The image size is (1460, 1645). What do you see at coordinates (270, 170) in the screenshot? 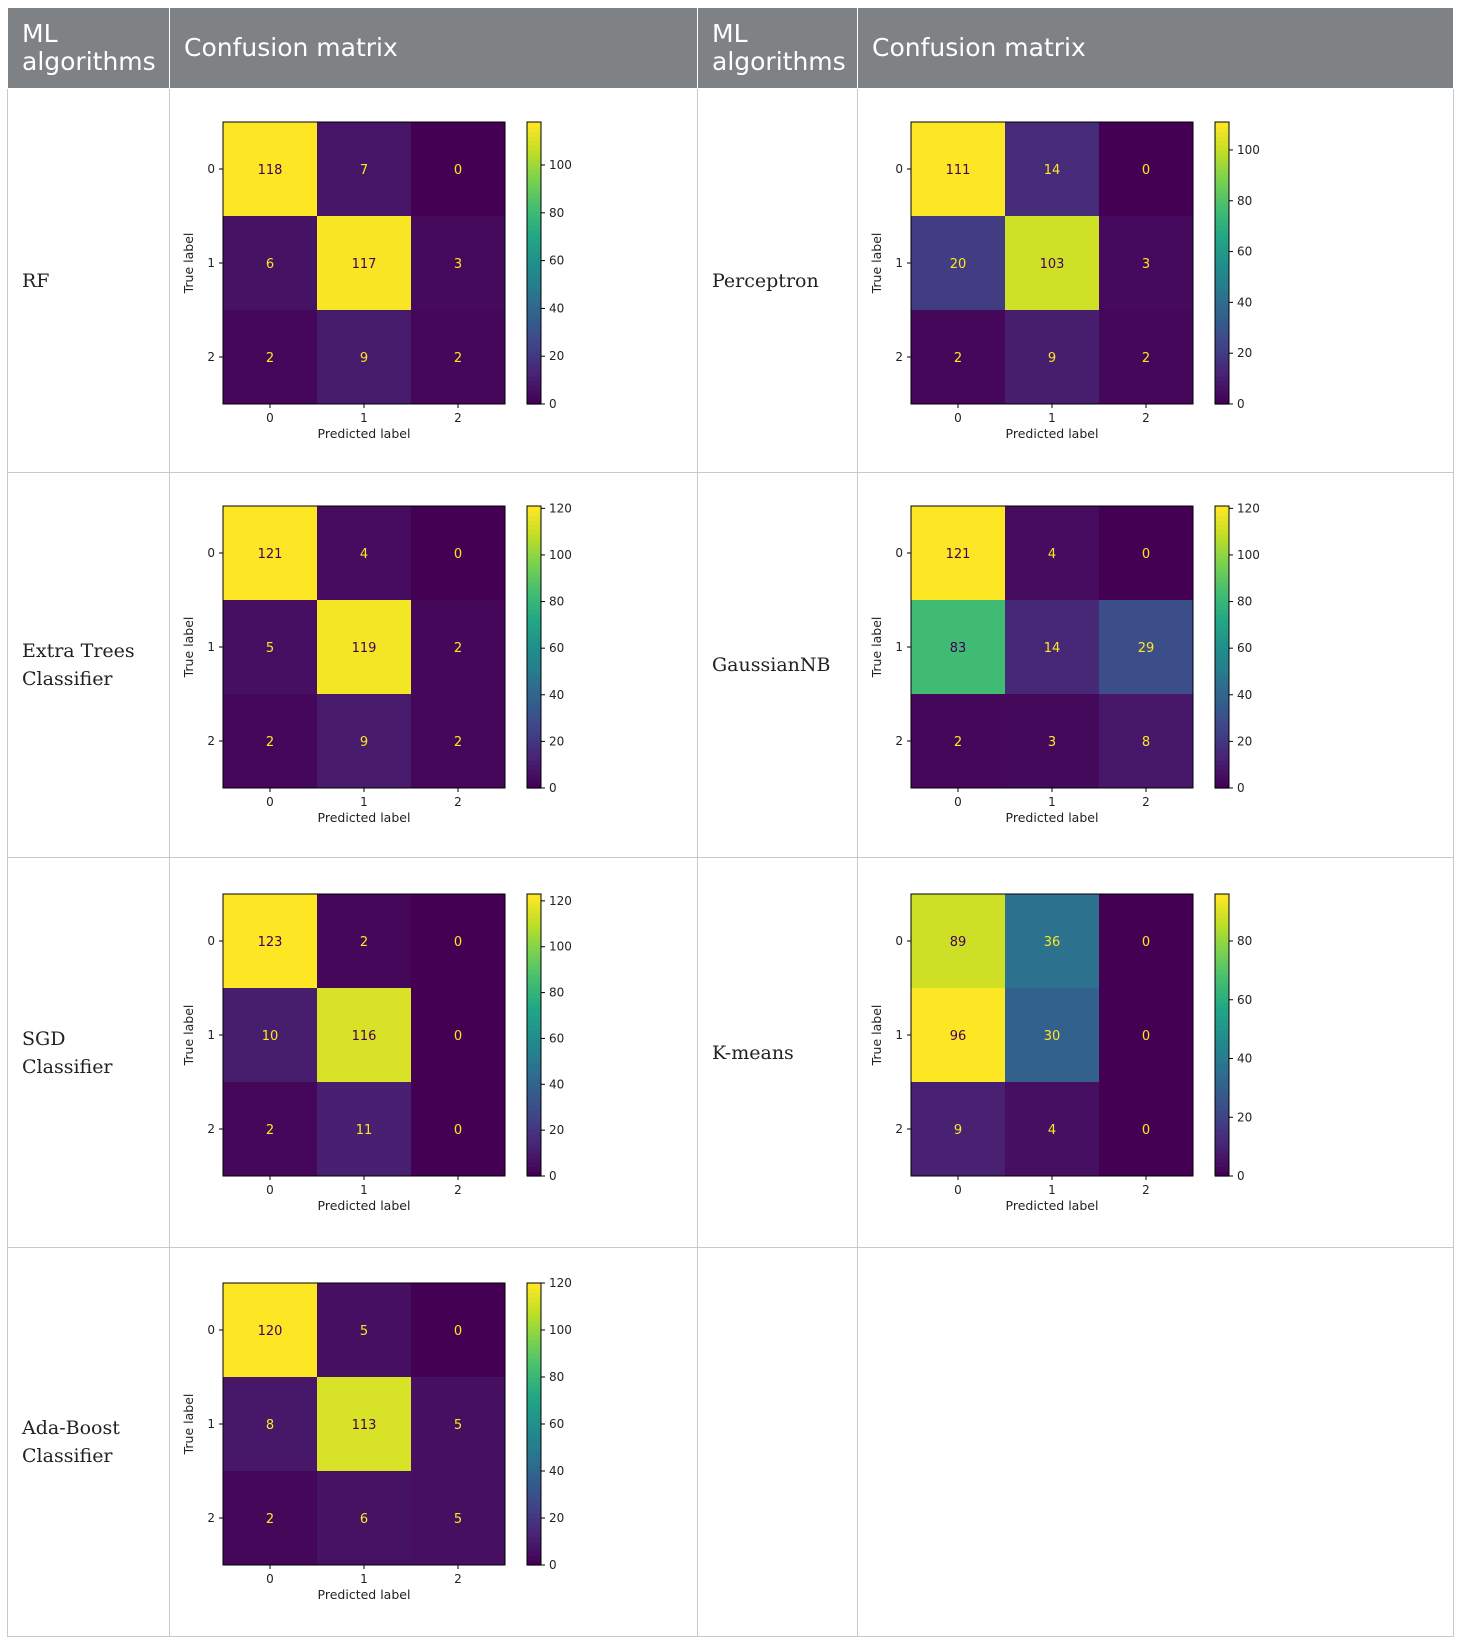
I see `cell-value-label: 118` at bounding box center [270, 170].